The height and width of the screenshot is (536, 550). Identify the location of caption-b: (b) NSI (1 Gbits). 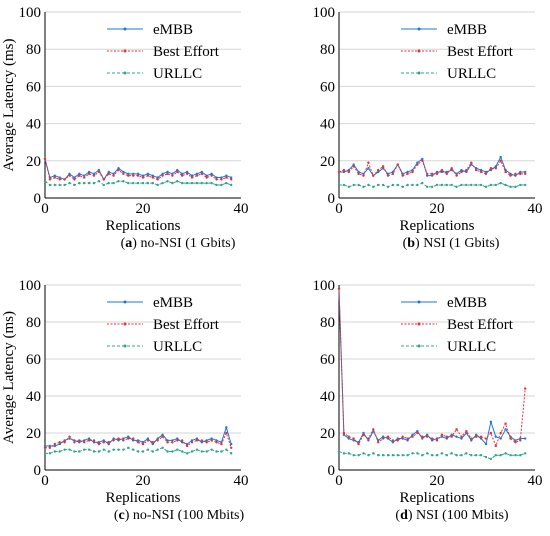
(451, 243).